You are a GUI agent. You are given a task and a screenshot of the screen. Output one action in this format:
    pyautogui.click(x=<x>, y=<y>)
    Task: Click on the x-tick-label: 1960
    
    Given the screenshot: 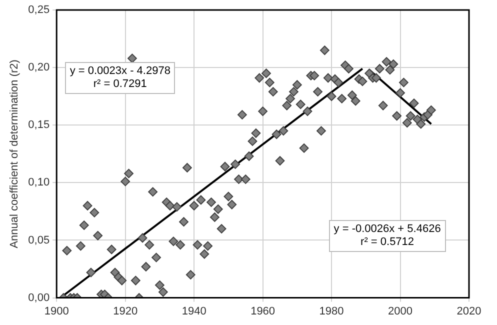 What is the action you would take?
    pyautogui.click(x=263, y=311)
    